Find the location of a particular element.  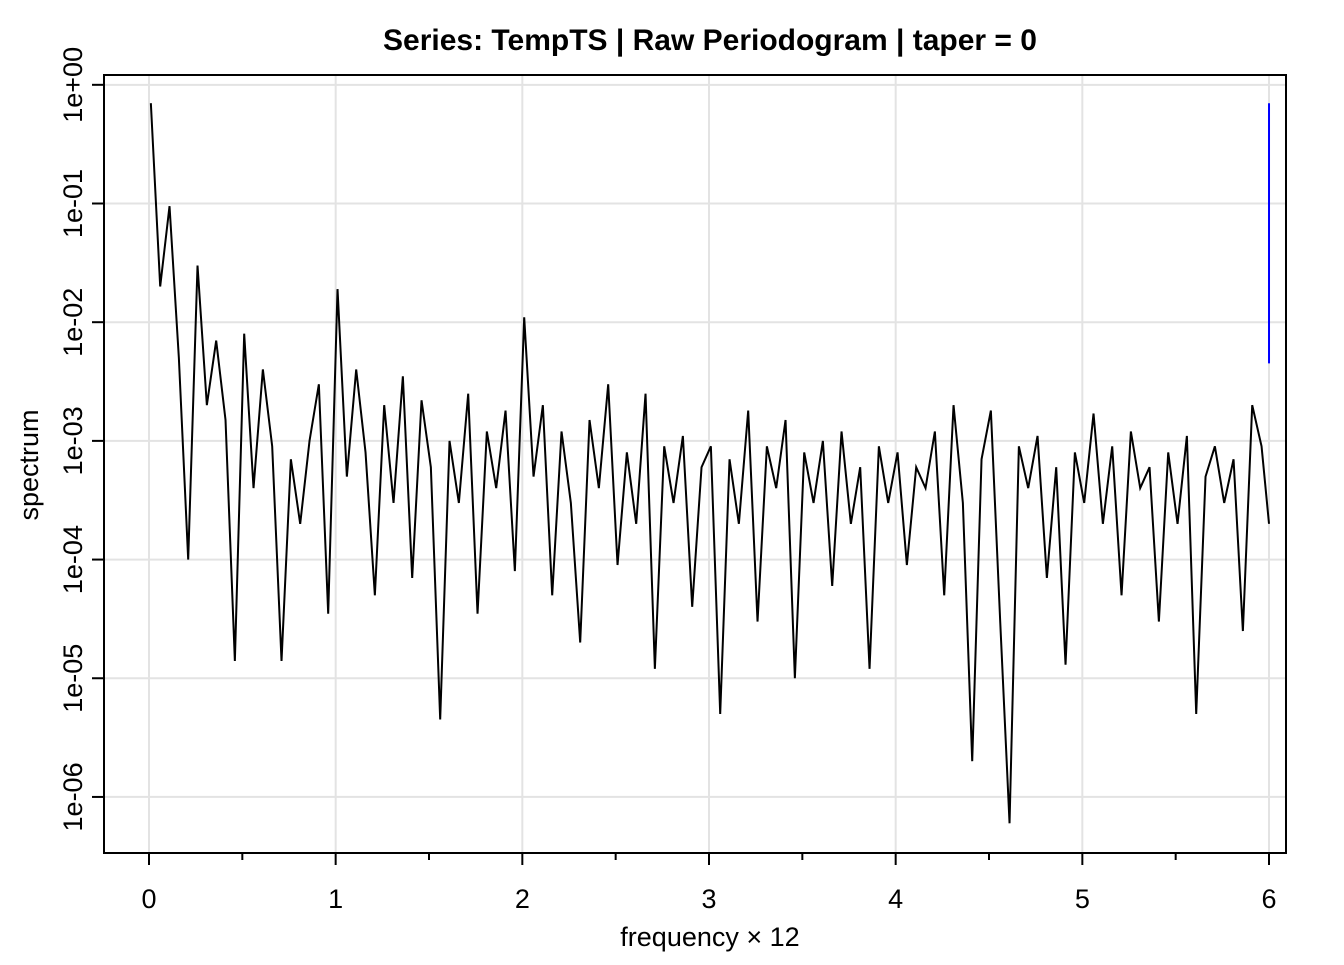

y-tick-label: 1e-02 is located at coordinates (73, 322).